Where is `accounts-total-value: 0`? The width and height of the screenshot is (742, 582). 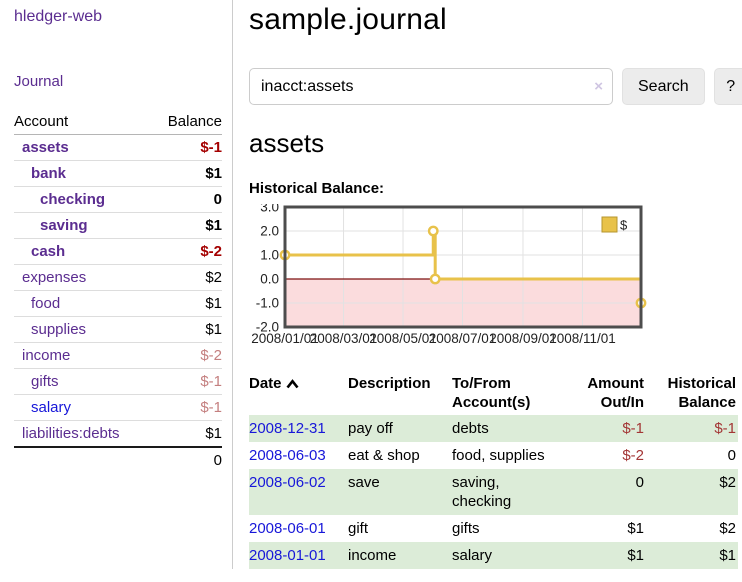
accounts-total-value: 0 is located at coordinates (186, 459).